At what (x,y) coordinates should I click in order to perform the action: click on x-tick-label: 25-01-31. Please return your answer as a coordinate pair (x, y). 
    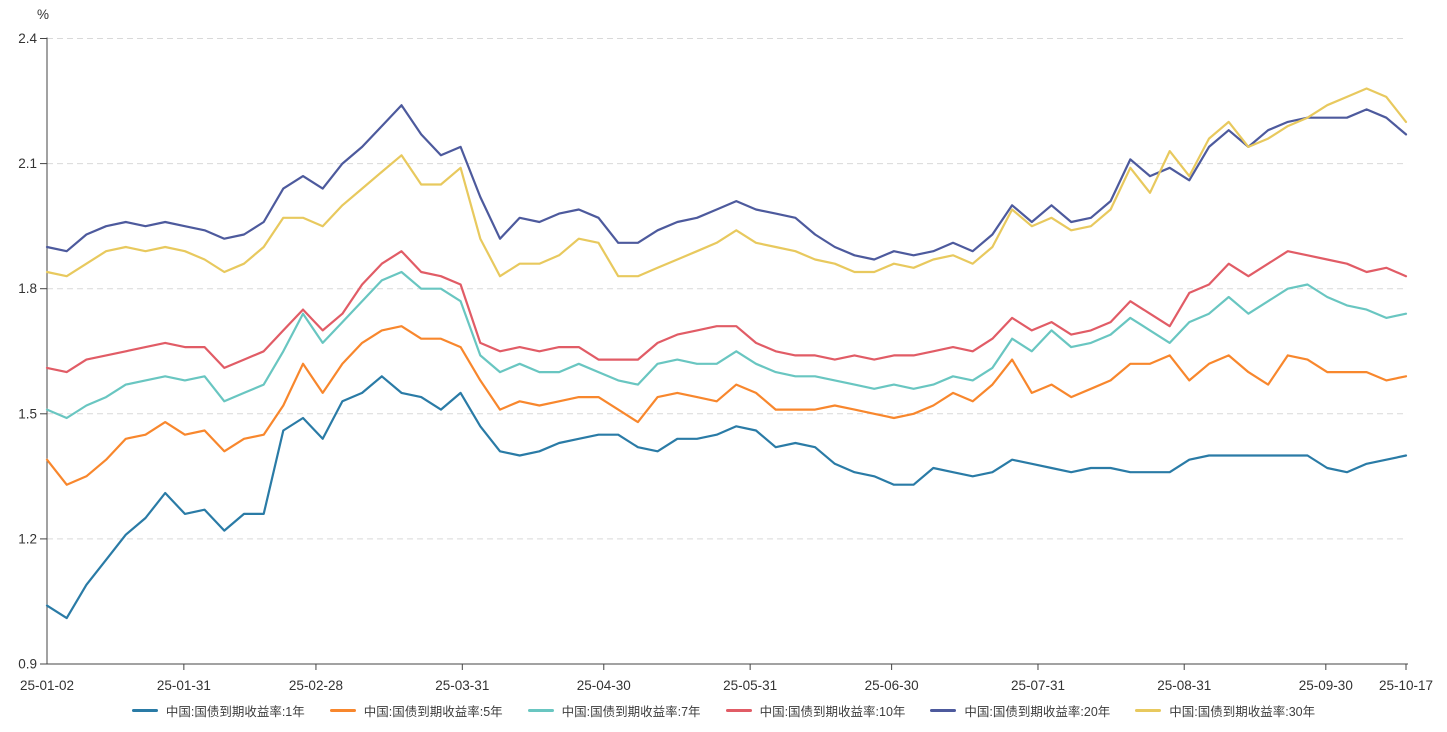
    Looking at the image, I should click on (184, 685).